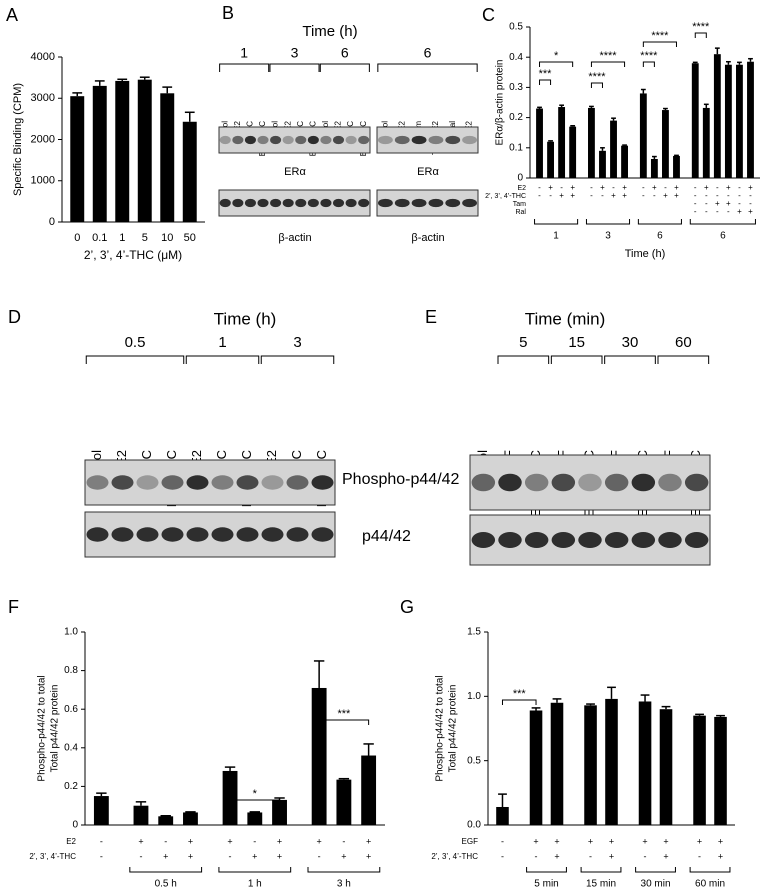  What do you see at coordinates (556, 56) in the screenshot?
I see `significance-label: *` at bounding box center [556, 56].